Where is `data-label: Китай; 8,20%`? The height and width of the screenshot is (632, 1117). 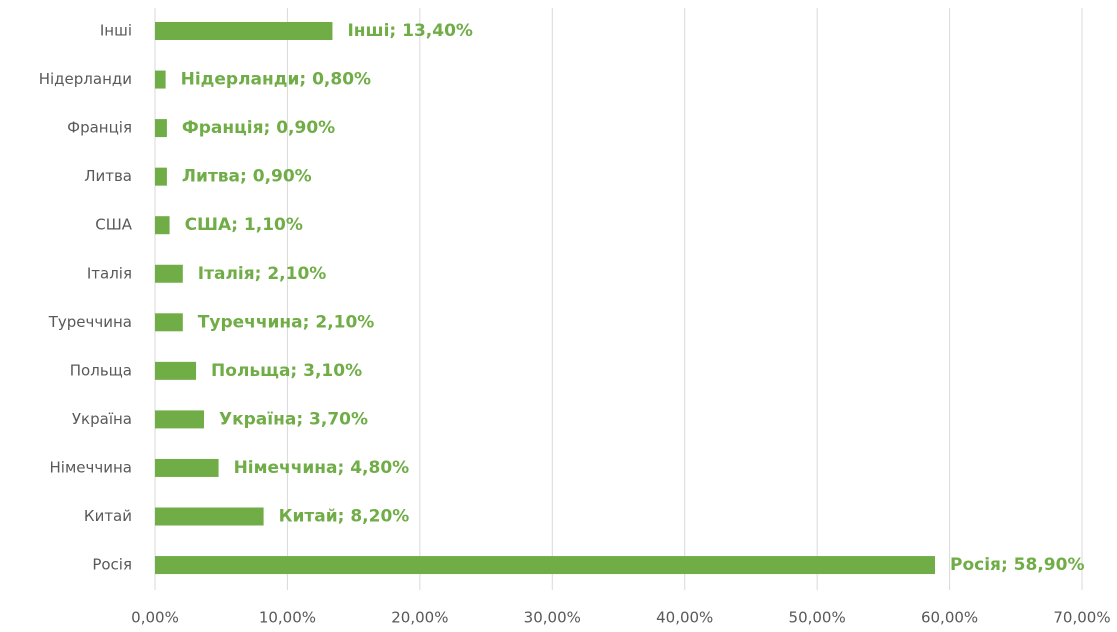 data-label: Китай; 8,20% is located at coordinates (344, 517).